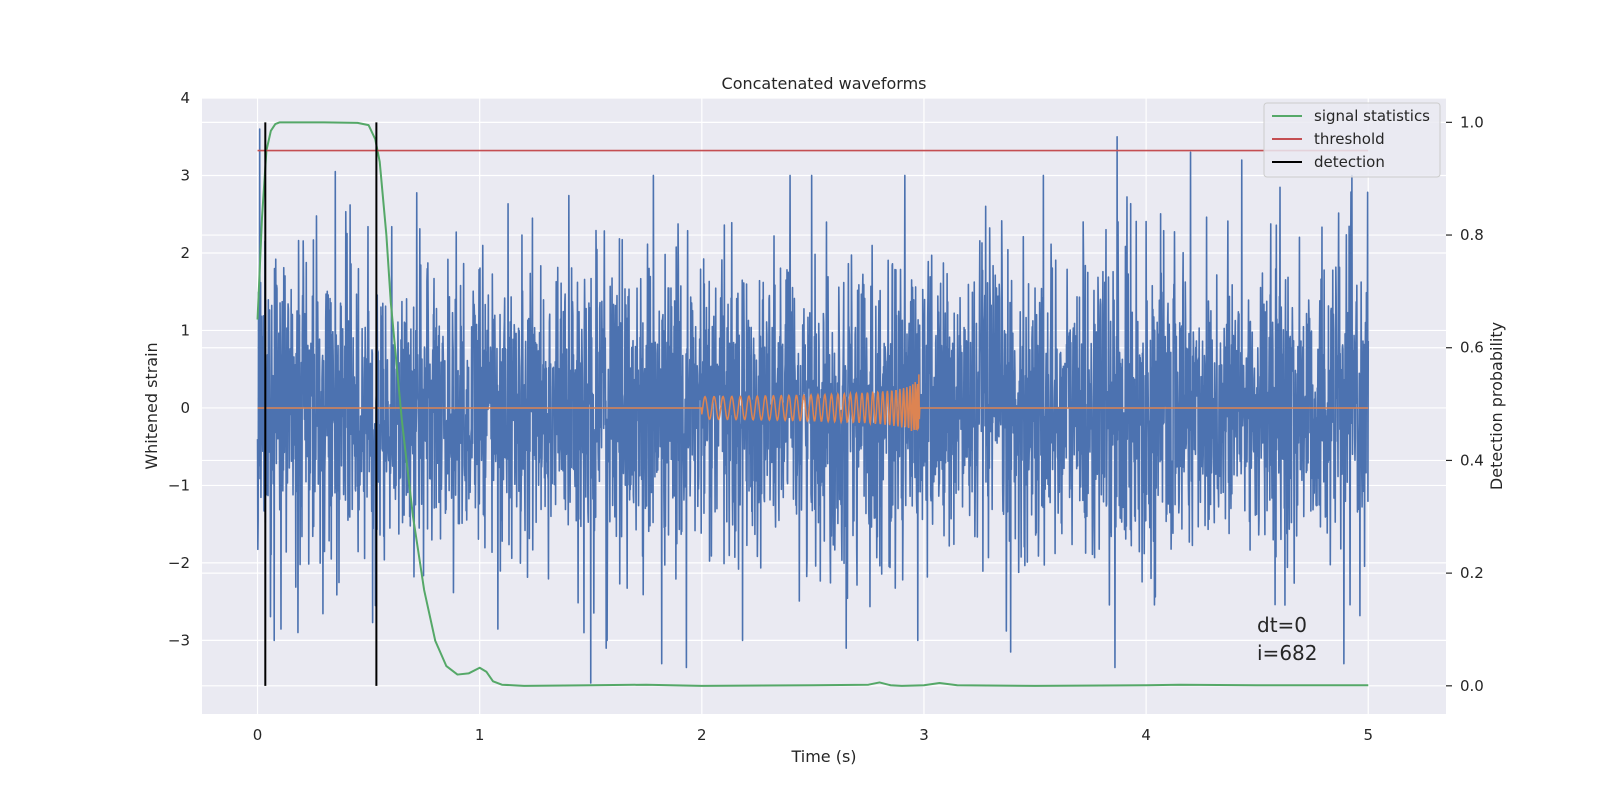 This screenshot has height=800, width=1600. I want to click on y-right-tick-label: 0.0, so click(1472, 686).